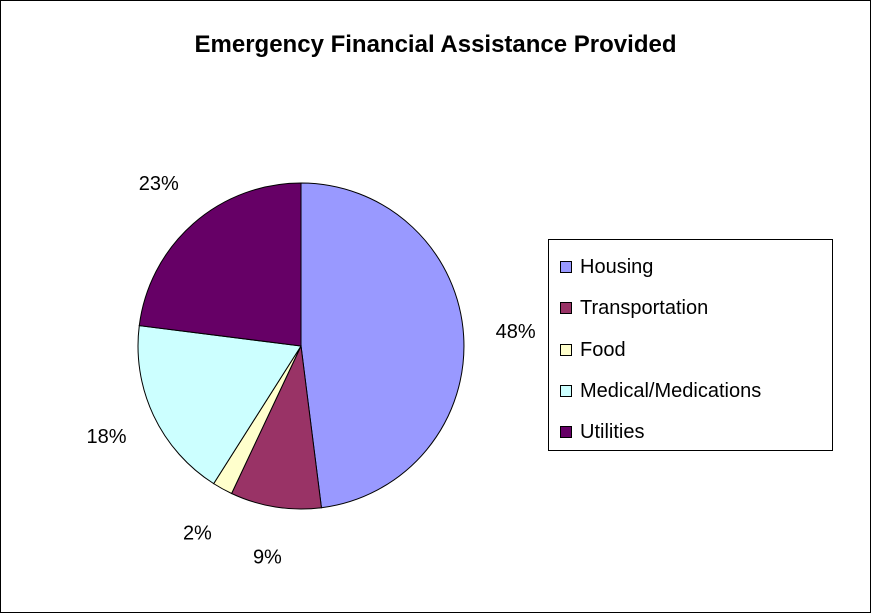  What do you see at coordinates (219, 405) in the screenshot?
I see `pie-slice-medical` at bounding box center [219, 405].